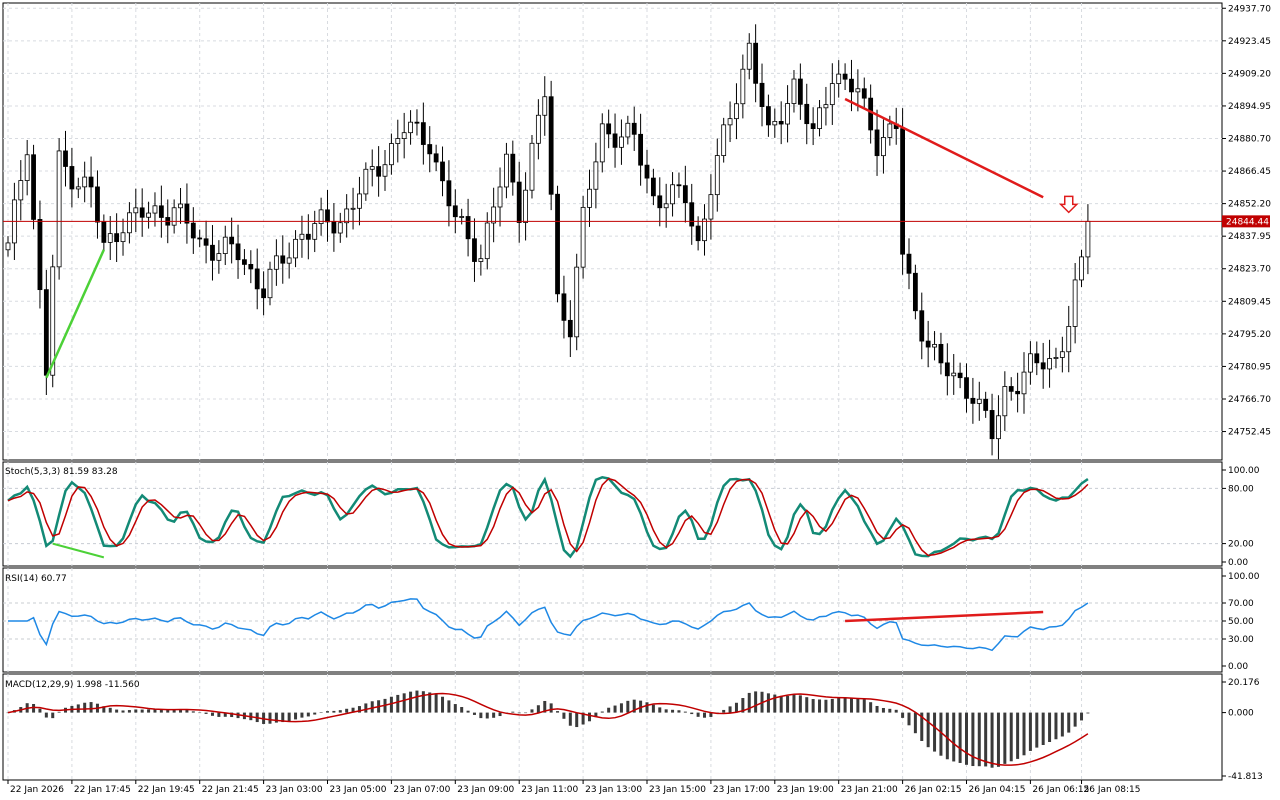 The width and height of the screenshot is (1280, 800). I want to click on panel-frame-rsi, so click(612, 620).